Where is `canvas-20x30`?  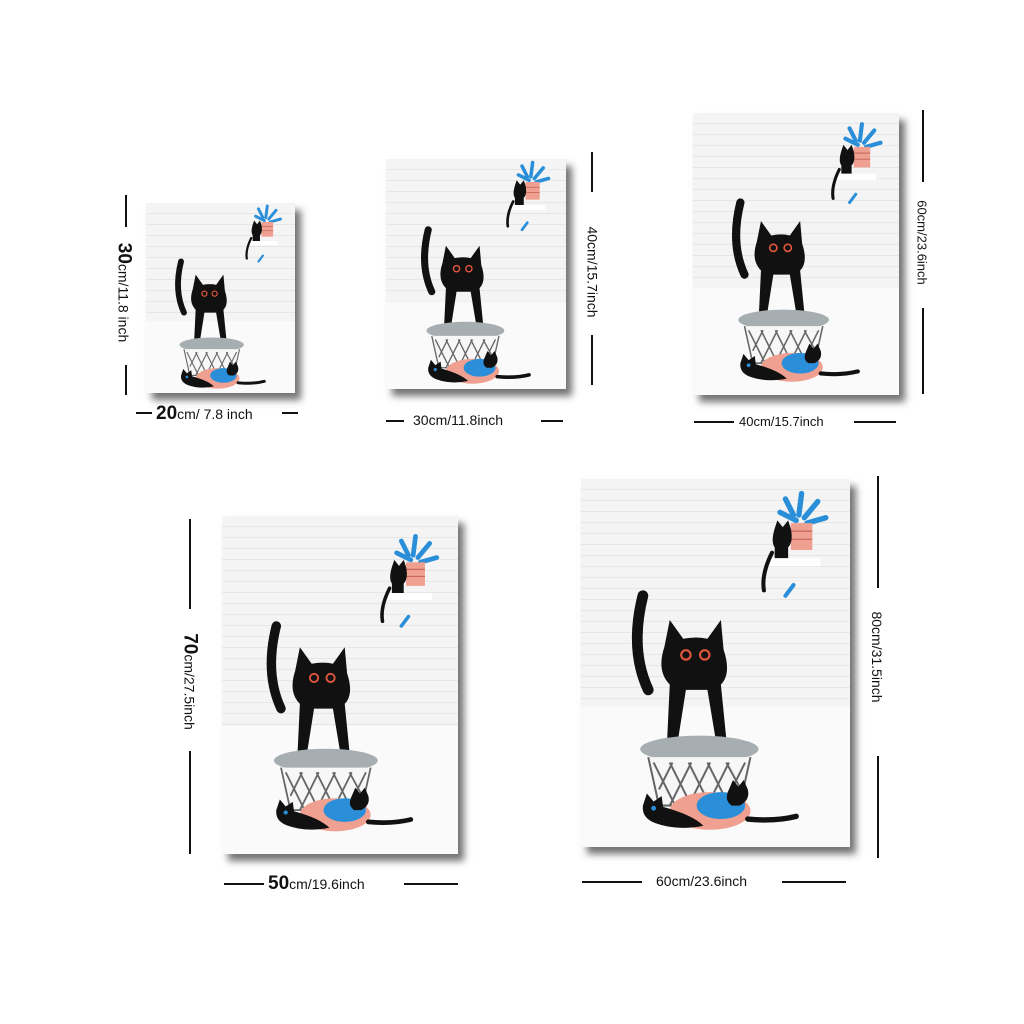 canvas-20x30 is located at coordinates (220, 298).